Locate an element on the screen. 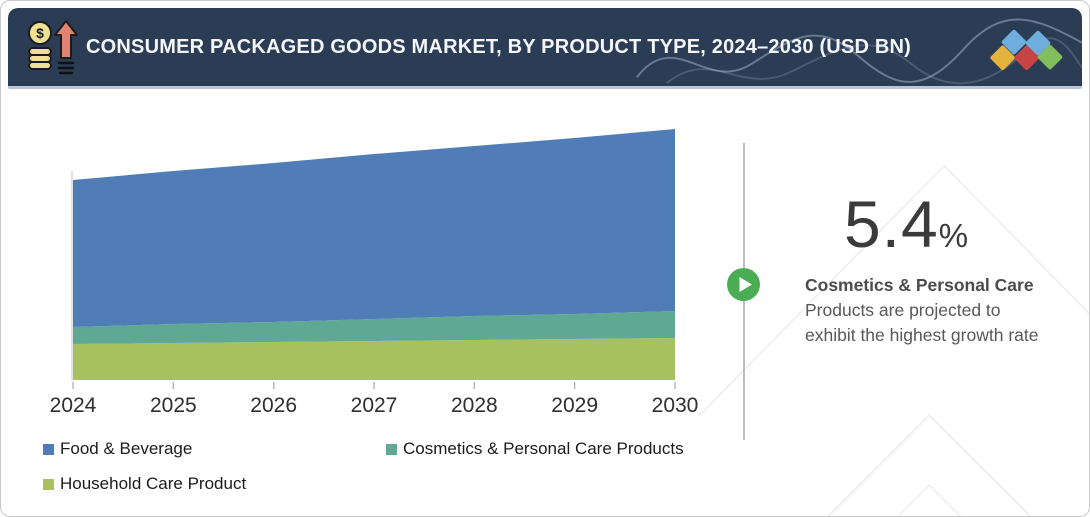  percent-sign: % is located at coordinates (954, 235).